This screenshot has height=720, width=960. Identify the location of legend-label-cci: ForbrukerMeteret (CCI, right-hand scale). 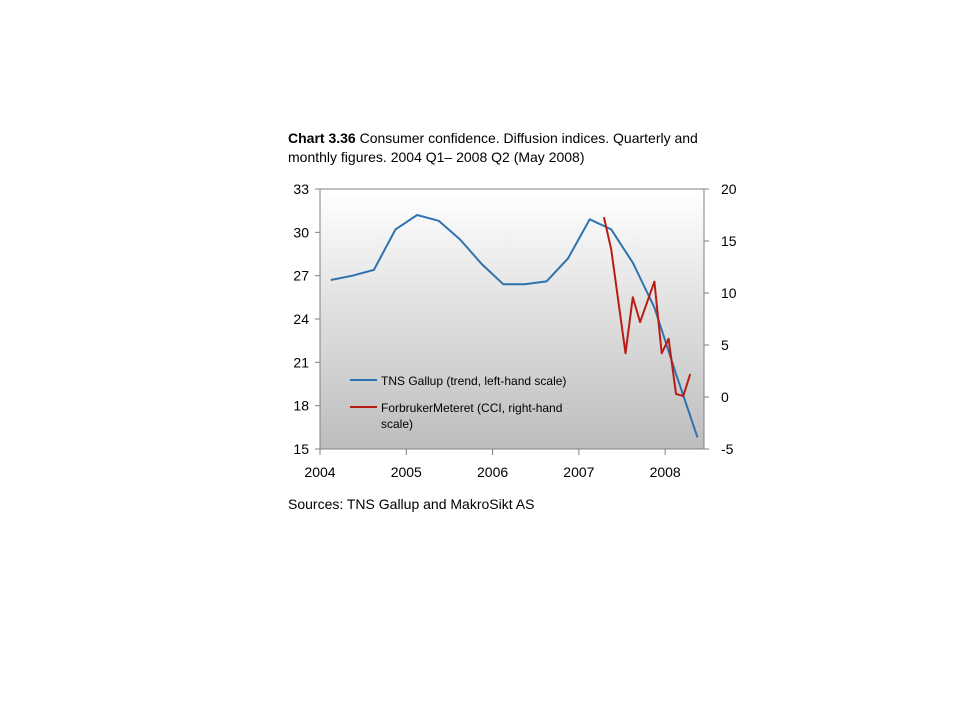
(471, 416).